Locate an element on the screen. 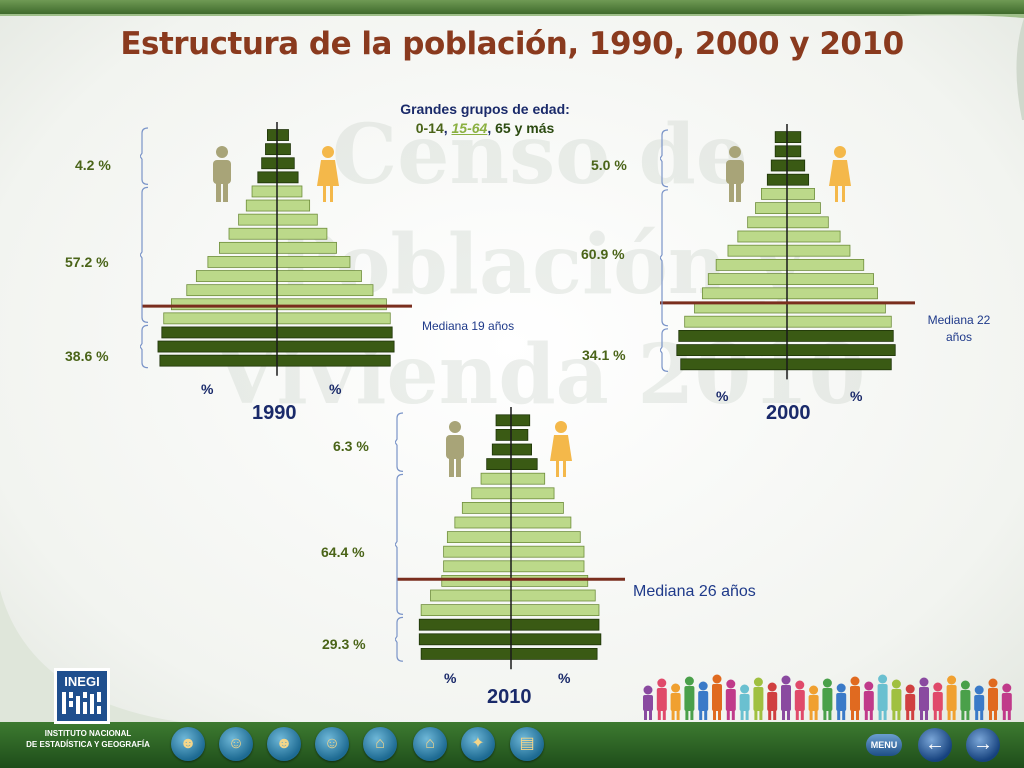 Image resolution: width=1024 pixels, height=768 pixels. young-share-1990: 38.6 % is located at coordinates (87, 356).